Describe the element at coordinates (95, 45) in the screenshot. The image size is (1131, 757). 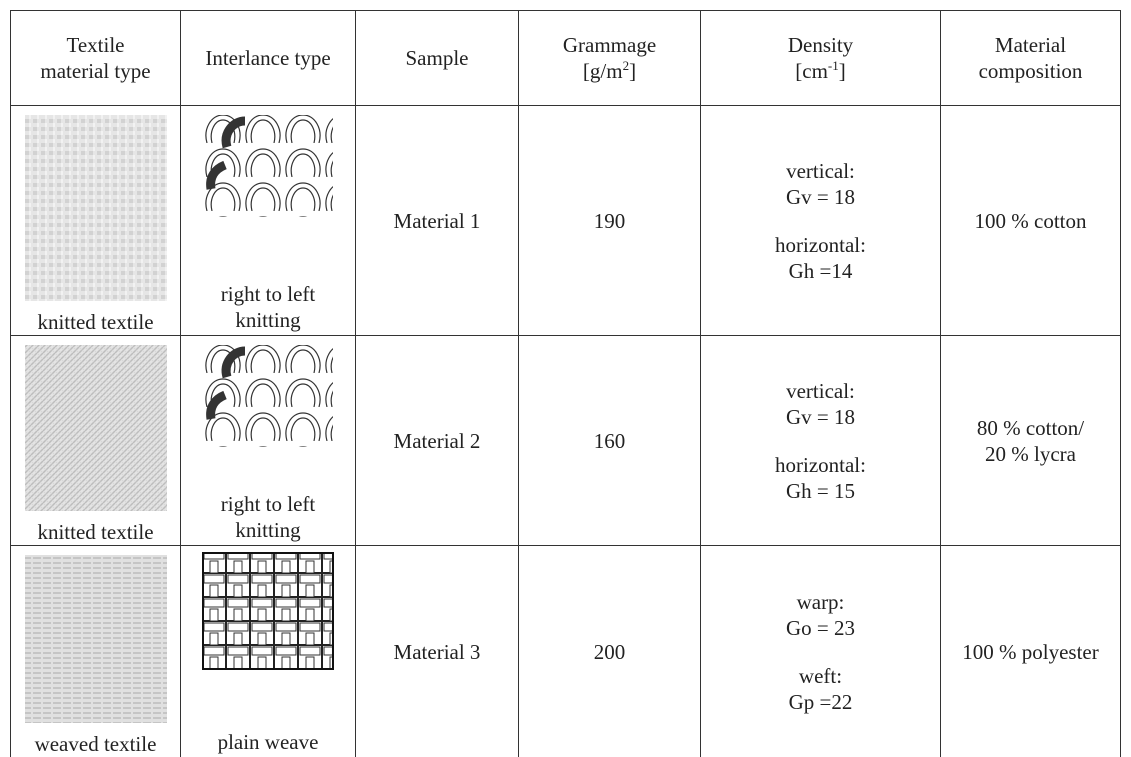
I see `header-text: Textile` at that location.